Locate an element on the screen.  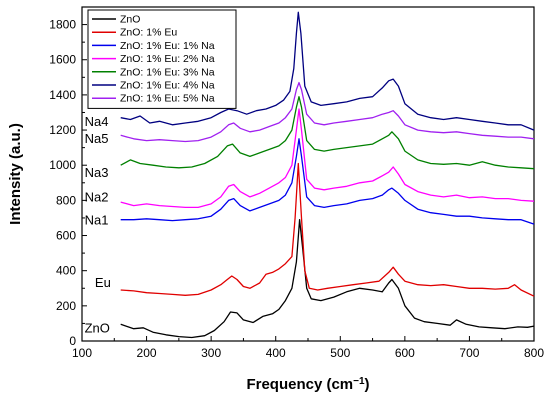
legend-label: ZnO: 1% Eu is located at coordinates (148, 33).